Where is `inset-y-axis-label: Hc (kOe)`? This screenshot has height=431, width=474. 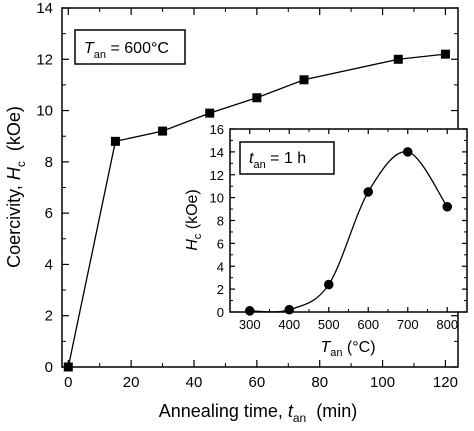
inset-y-axis-label: Hc (kOe) is located at coordinates (194, 220).